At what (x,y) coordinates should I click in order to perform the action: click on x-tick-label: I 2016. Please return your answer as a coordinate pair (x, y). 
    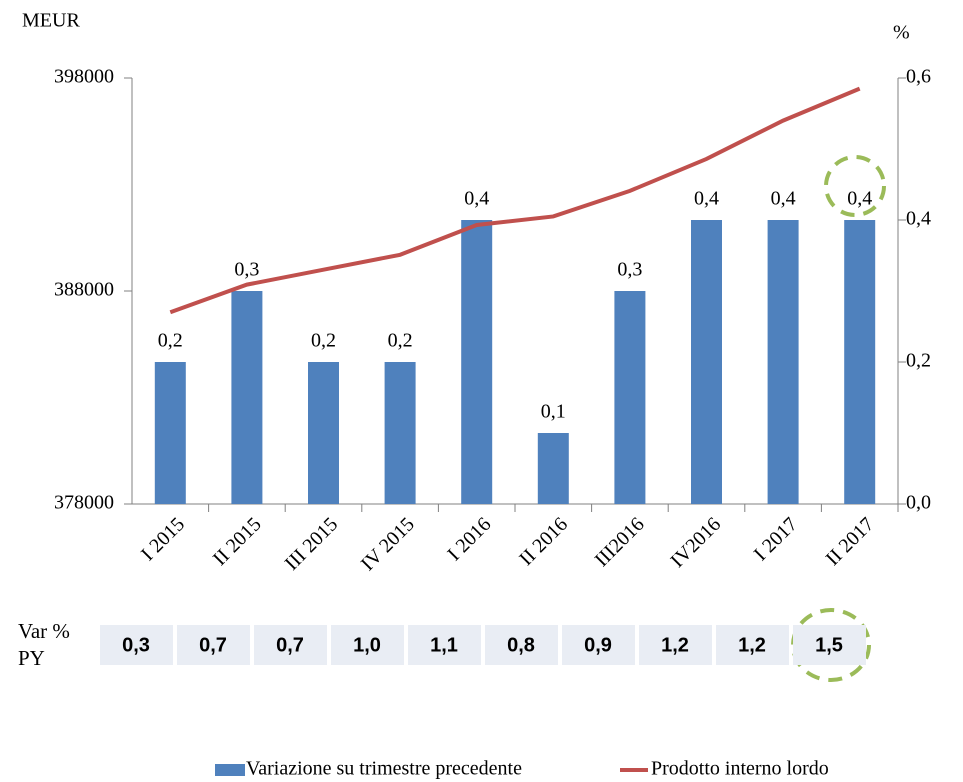
    Looking at the image, I should click on (469, 539).